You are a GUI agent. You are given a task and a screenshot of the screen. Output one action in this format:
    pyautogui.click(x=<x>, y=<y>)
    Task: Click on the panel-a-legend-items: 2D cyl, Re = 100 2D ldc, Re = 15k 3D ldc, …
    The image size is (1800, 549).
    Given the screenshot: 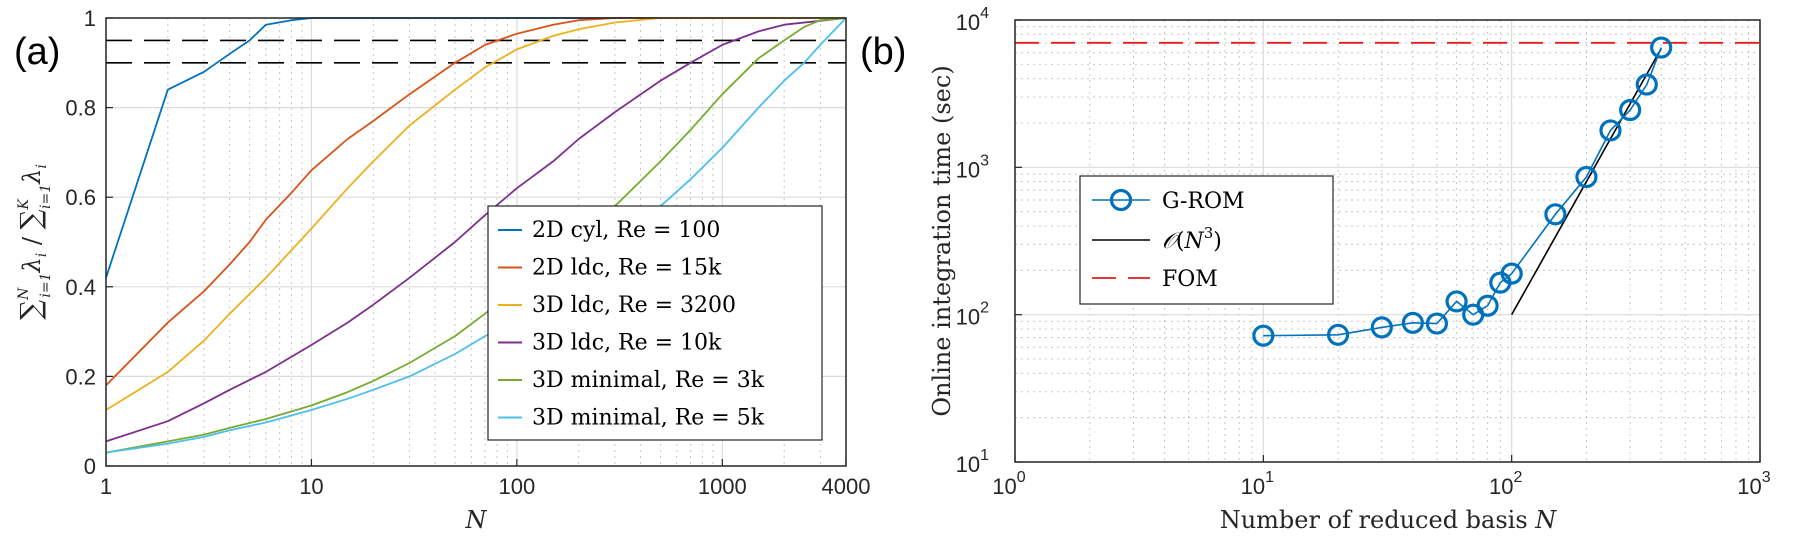 What is the action you would take?
    pyautogui.click(x=631, y=324)
    